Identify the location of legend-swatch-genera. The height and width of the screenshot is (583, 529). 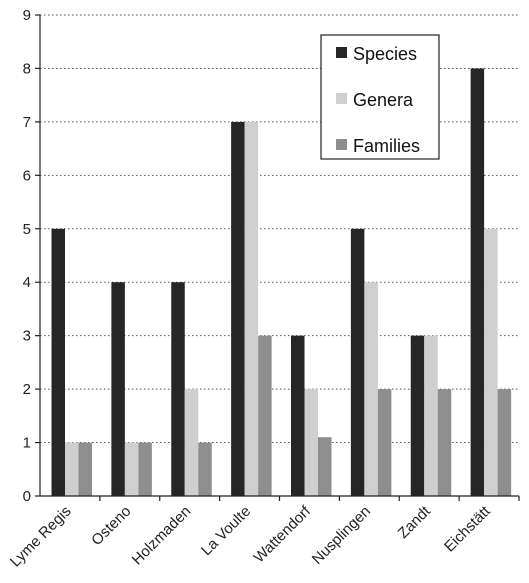
(341, 98).